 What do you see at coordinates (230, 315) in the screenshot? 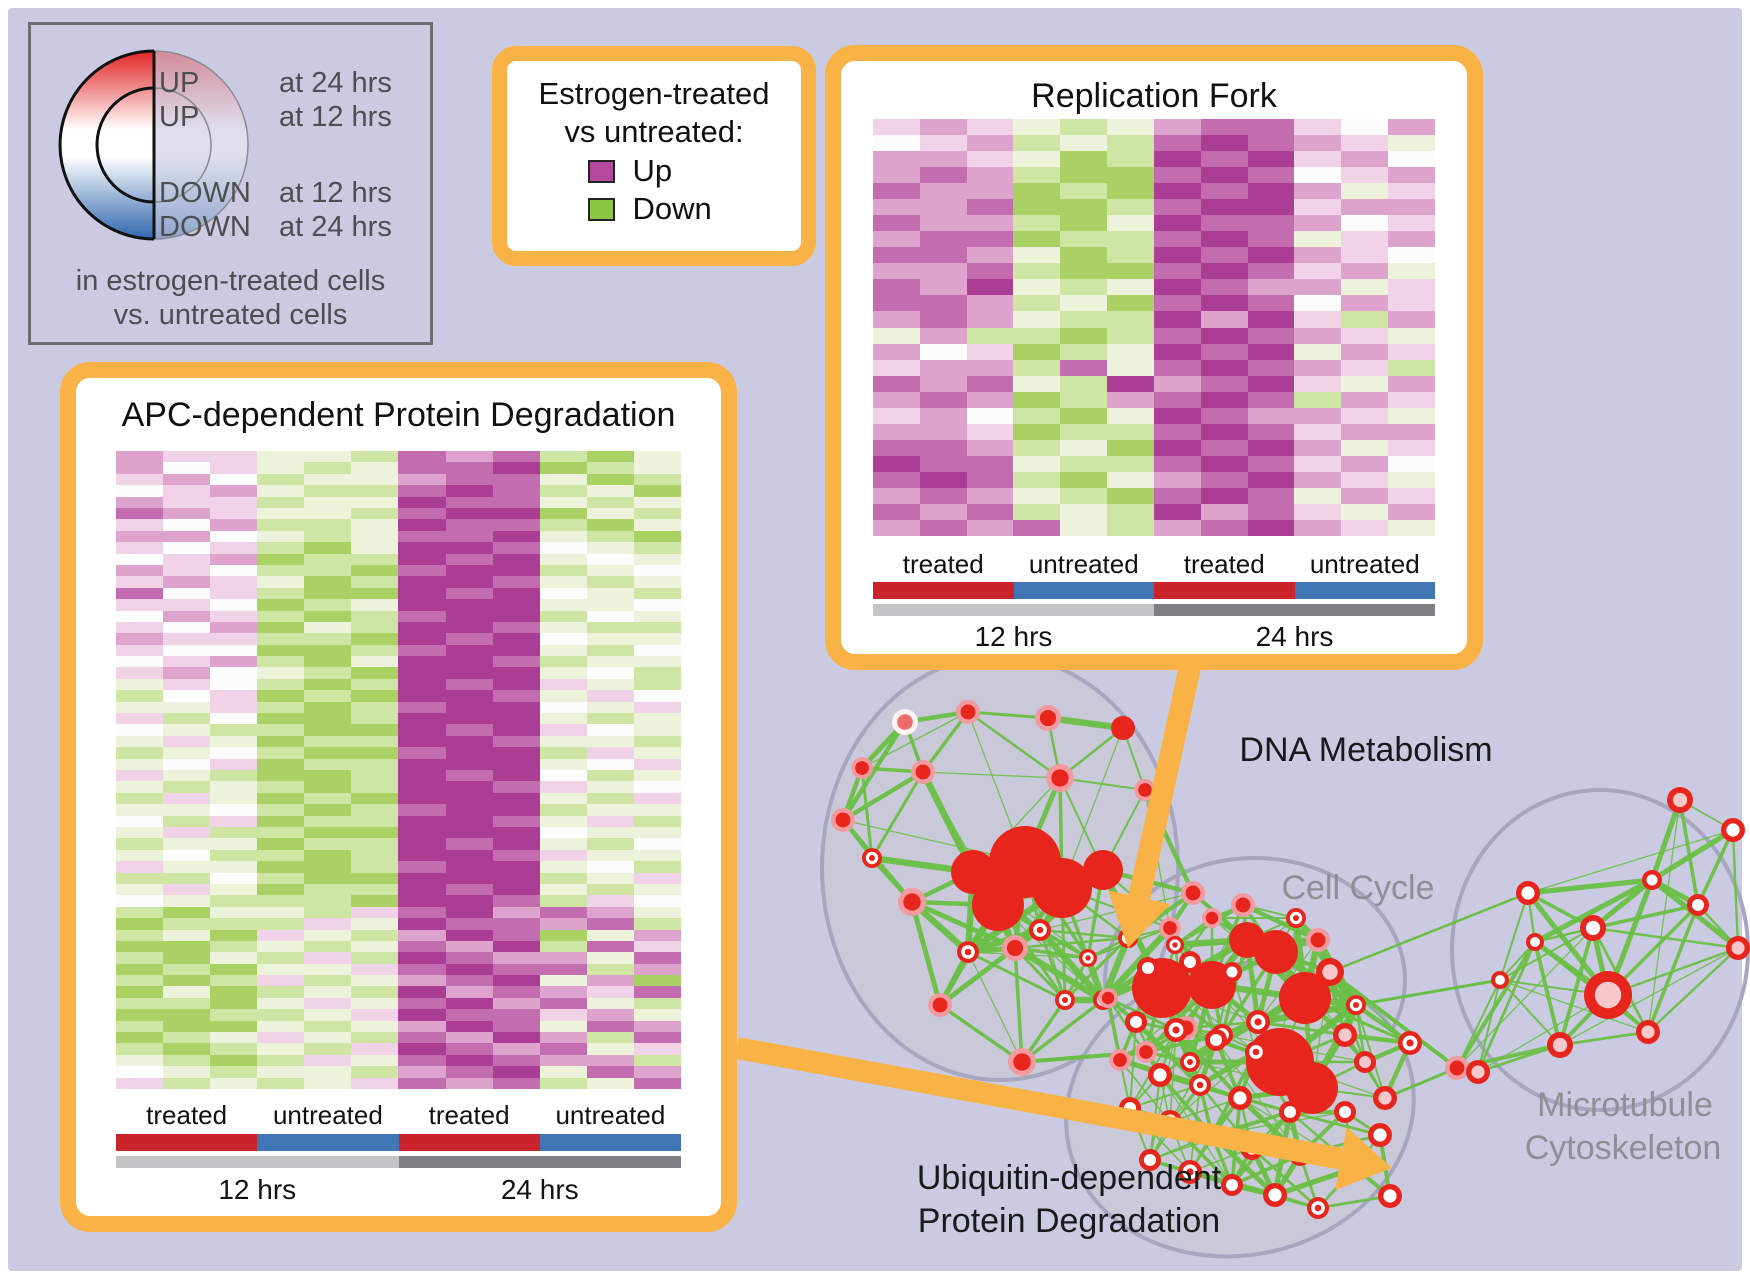
I see `ring-legend-caption-2: vs. untreated cells` at bounding box center [230, 315].